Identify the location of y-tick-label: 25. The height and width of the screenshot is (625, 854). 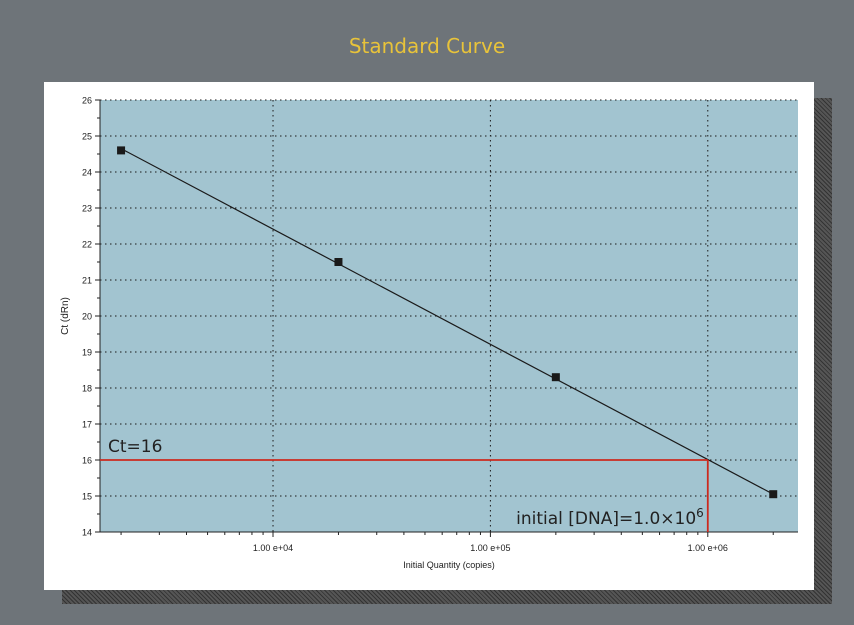
(87, 137).